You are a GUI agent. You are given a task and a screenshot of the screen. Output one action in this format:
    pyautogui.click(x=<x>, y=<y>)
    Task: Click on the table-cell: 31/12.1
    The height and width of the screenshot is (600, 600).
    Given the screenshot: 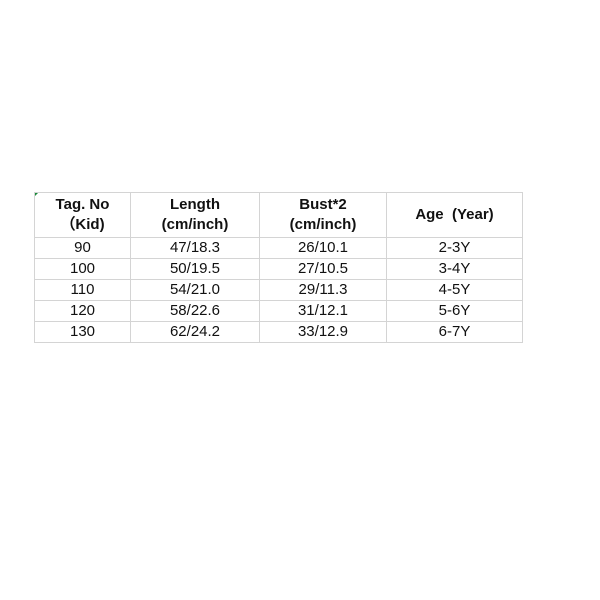 What is the action you would take?
    pyautogui.click(x=323, y=311)
    